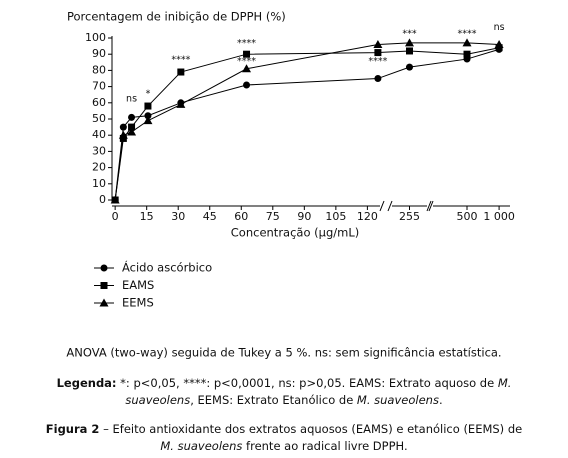 Image resolution: width=568 pixels, height=458 pixels. Describe the element at coordinates (304, 216) in the screenshot. I see `x-tick-label: 90` at that location.